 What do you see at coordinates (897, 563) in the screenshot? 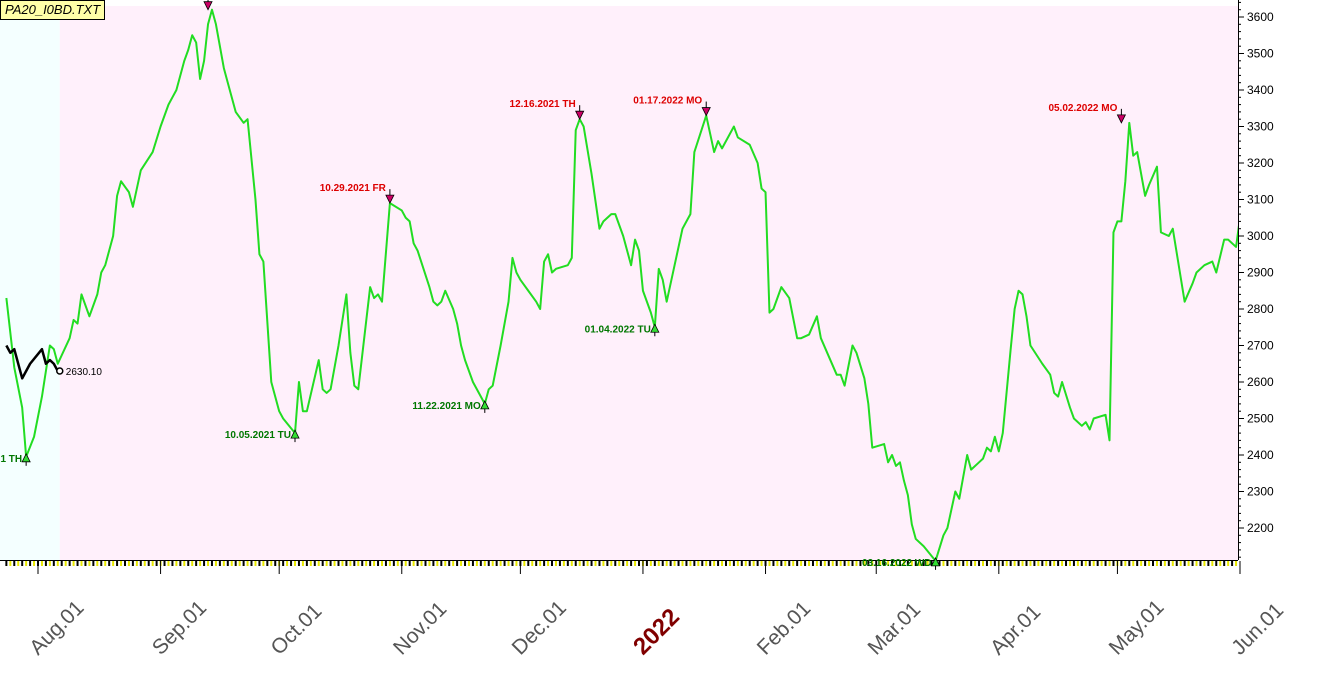
I see `trough-label: 03.16.2022 WD` at bounding box center [897, 563].